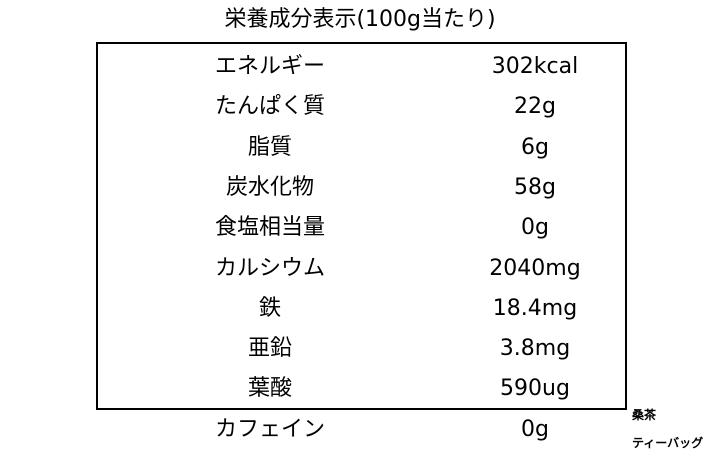 The height and width of the screenshot is (451, 720). I want to click on title: 栄養成分表示(100g当たり), so click(360, 19).